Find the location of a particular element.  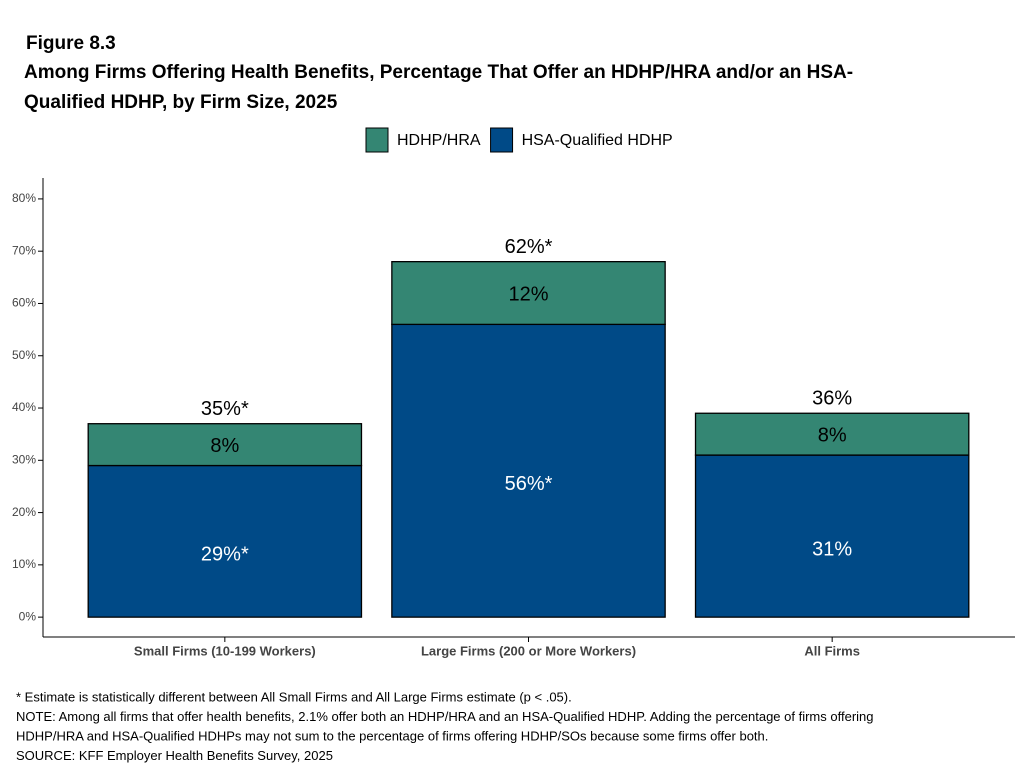

legend-label: HDHP/HRA is located at coordinates (439, 140).